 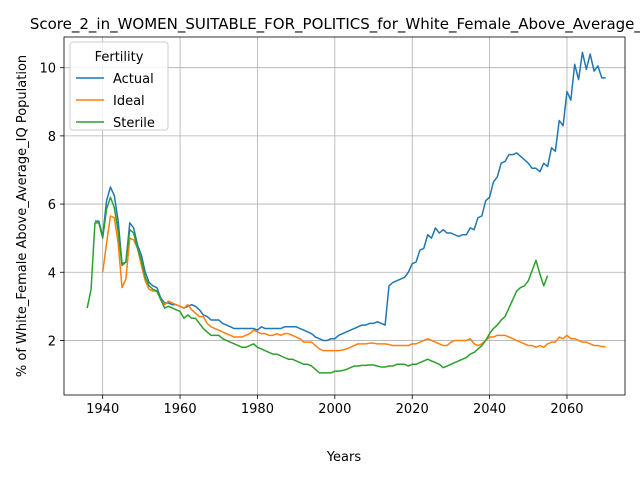 What do you see at coordinates (119, 57) in the screenshot?
I see `legend-title: Fertility` at bounding box center [119, 57].